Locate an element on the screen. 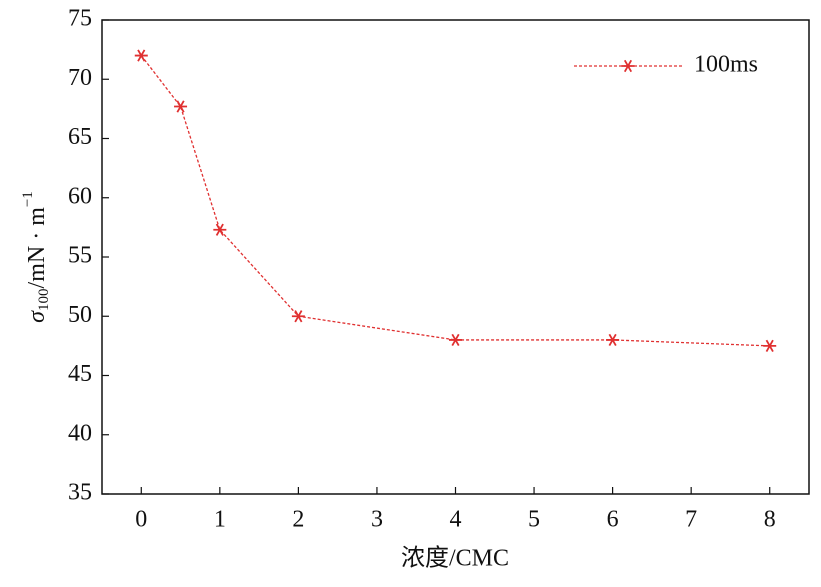 This screenshot has width=821, height=587. x-tick-label: 3 is located at coordinates (377, 520).